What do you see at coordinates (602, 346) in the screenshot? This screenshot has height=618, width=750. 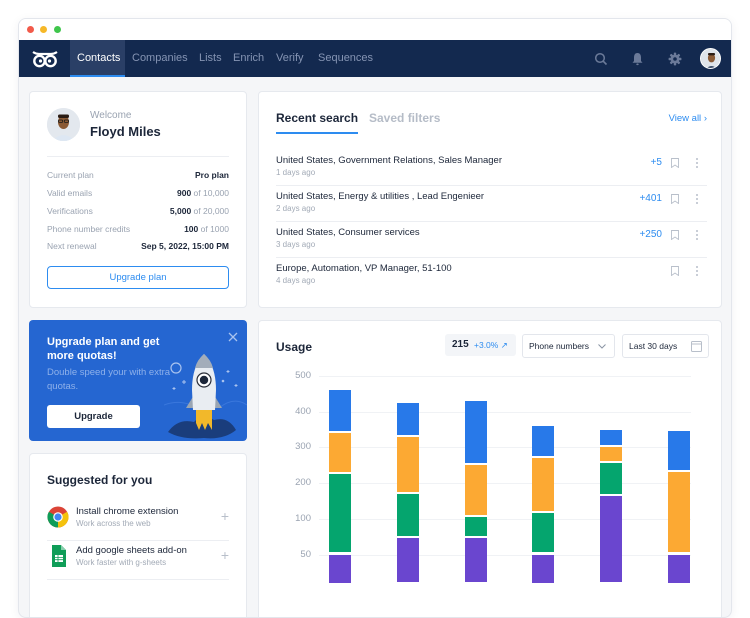 I see `chevron-down-icon` at bounding box center [602, 346].